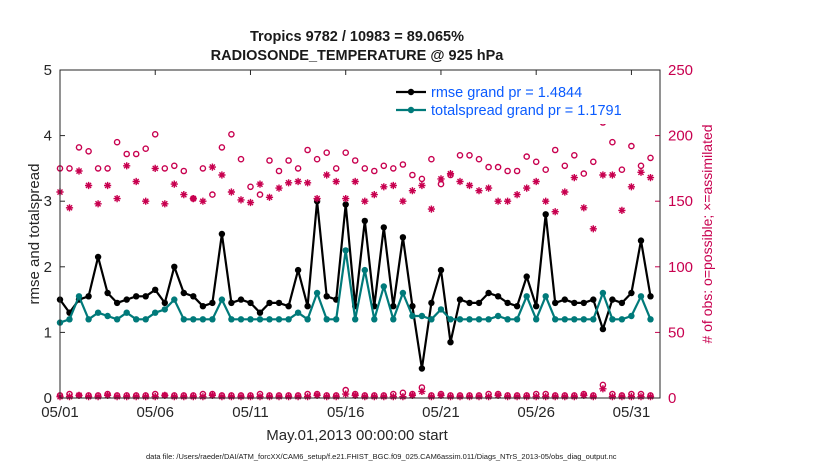 The height and width of the screenshot is (470, 830). Describe the element at coordinates (60, 412) in the screenshot. I see `x-tick-label: 05/01` at that location.